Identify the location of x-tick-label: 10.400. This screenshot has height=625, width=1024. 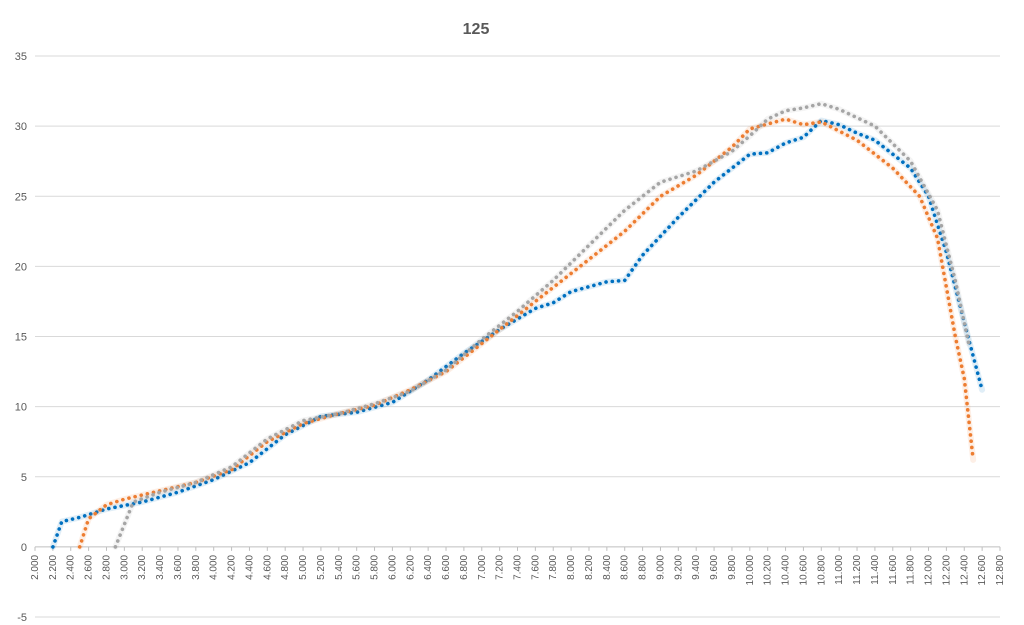
(786, 569).